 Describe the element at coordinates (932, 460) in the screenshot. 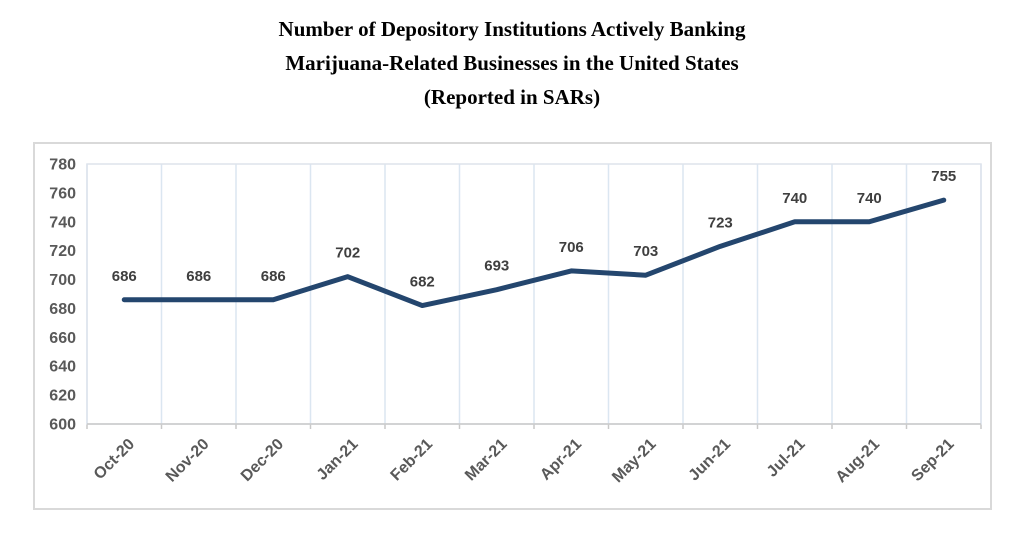

I see `x-tick-label: Sep-21` at that location.